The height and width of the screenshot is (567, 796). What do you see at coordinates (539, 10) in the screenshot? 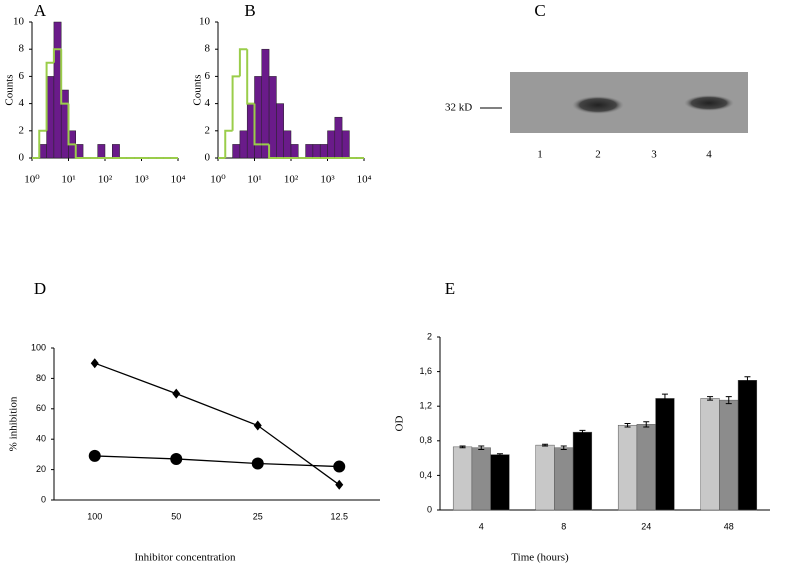
I see `panel-label: C` at bounding box center [539, 10].